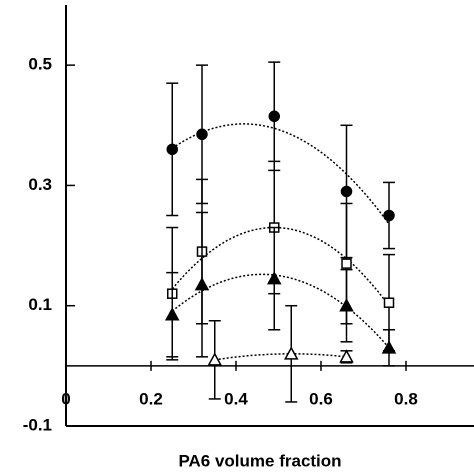 The image size is (474, 474). Describe the element at coordinates (65, 398) in the screenshot. I see `x-tick-label: 0` at that location.